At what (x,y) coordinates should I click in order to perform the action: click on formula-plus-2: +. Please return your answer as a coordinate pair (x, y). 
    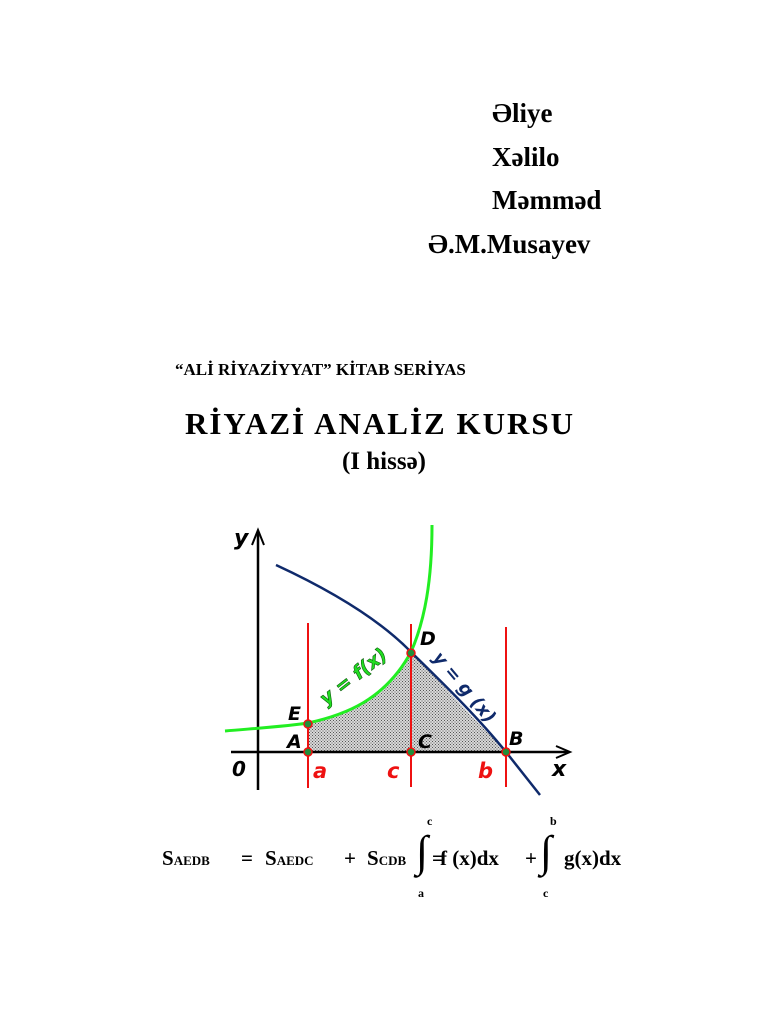
    Looking at the image, I should click on (531, 858).